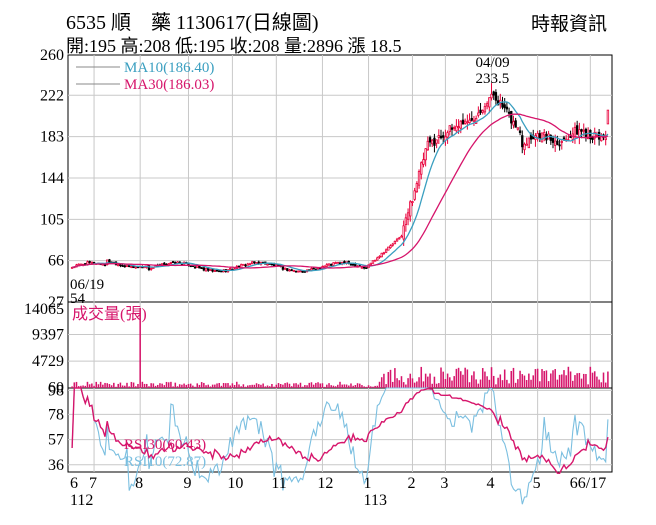 Image resolution: width=656 pixels, height=525 pixels. I want to click on x-axis-year-label: 112, so click(81, 500).